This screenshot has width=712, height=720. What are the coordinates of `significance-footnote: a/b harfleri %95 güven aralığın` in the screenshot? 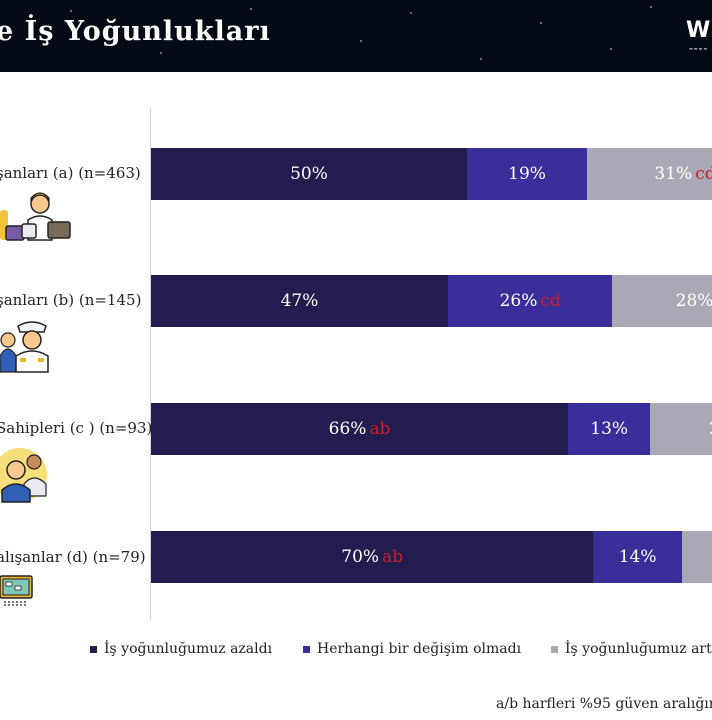 It's located at (604, 704).